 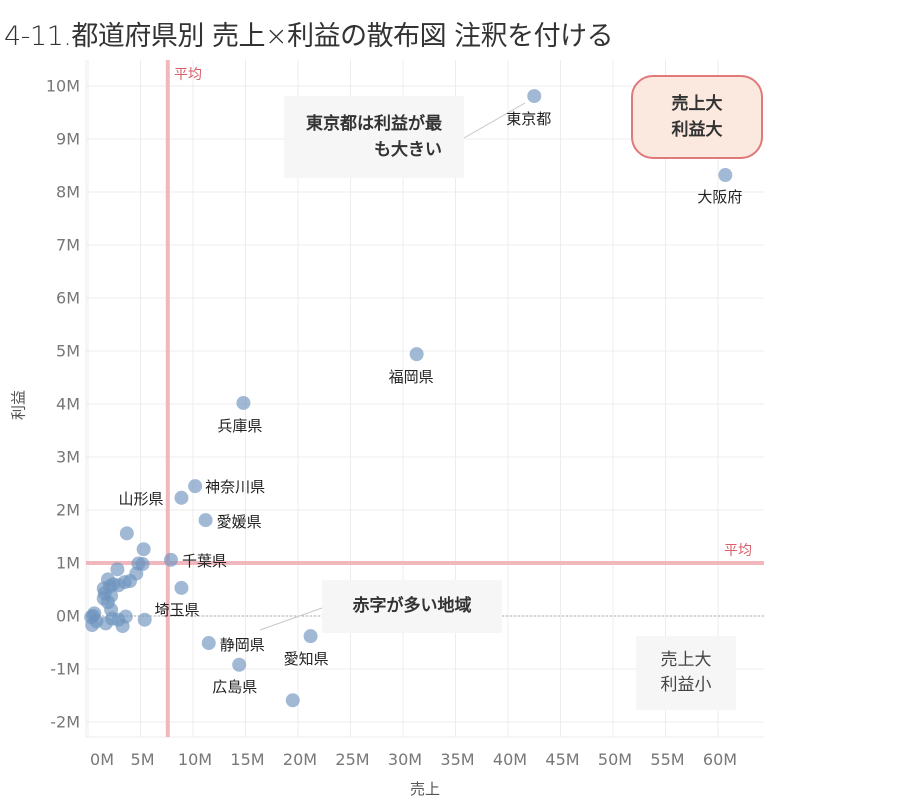 What do you see at coordinates (239, 522) in the screenshot?
I see `point-label: 愛媛県` at bounding box center [239, 522].